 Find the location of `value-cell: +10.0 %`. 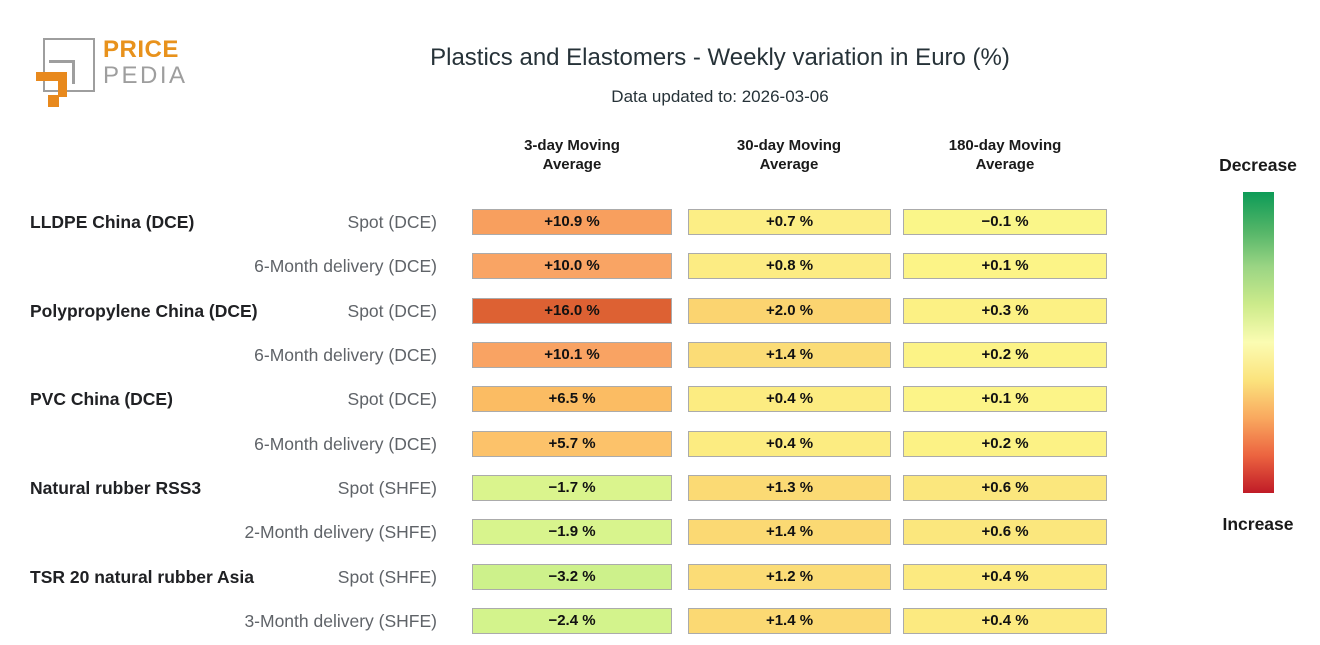

value-cell: +10.0 % is located at coordinates (572, 266).